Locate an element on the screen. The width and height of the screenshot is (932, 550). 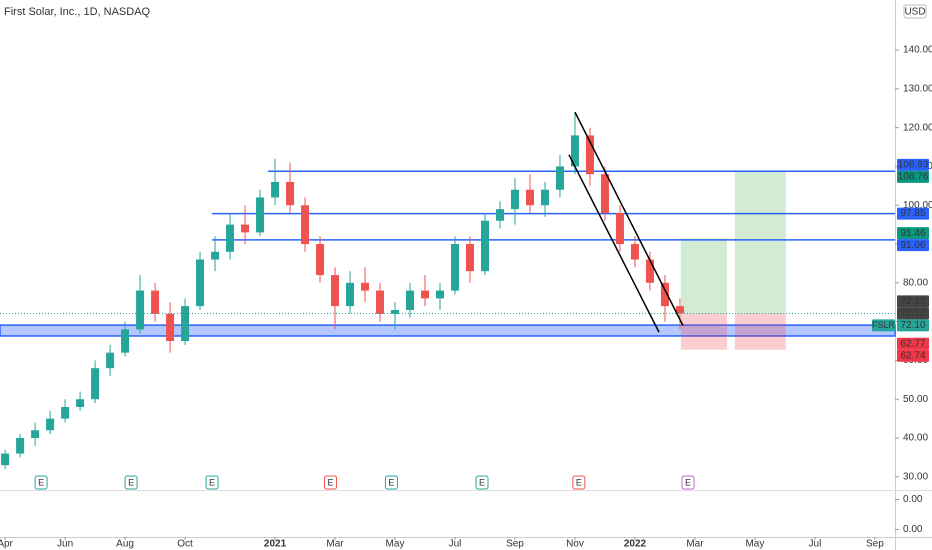
price-tag-label: 62.74 is located at coordinates (912, 355).